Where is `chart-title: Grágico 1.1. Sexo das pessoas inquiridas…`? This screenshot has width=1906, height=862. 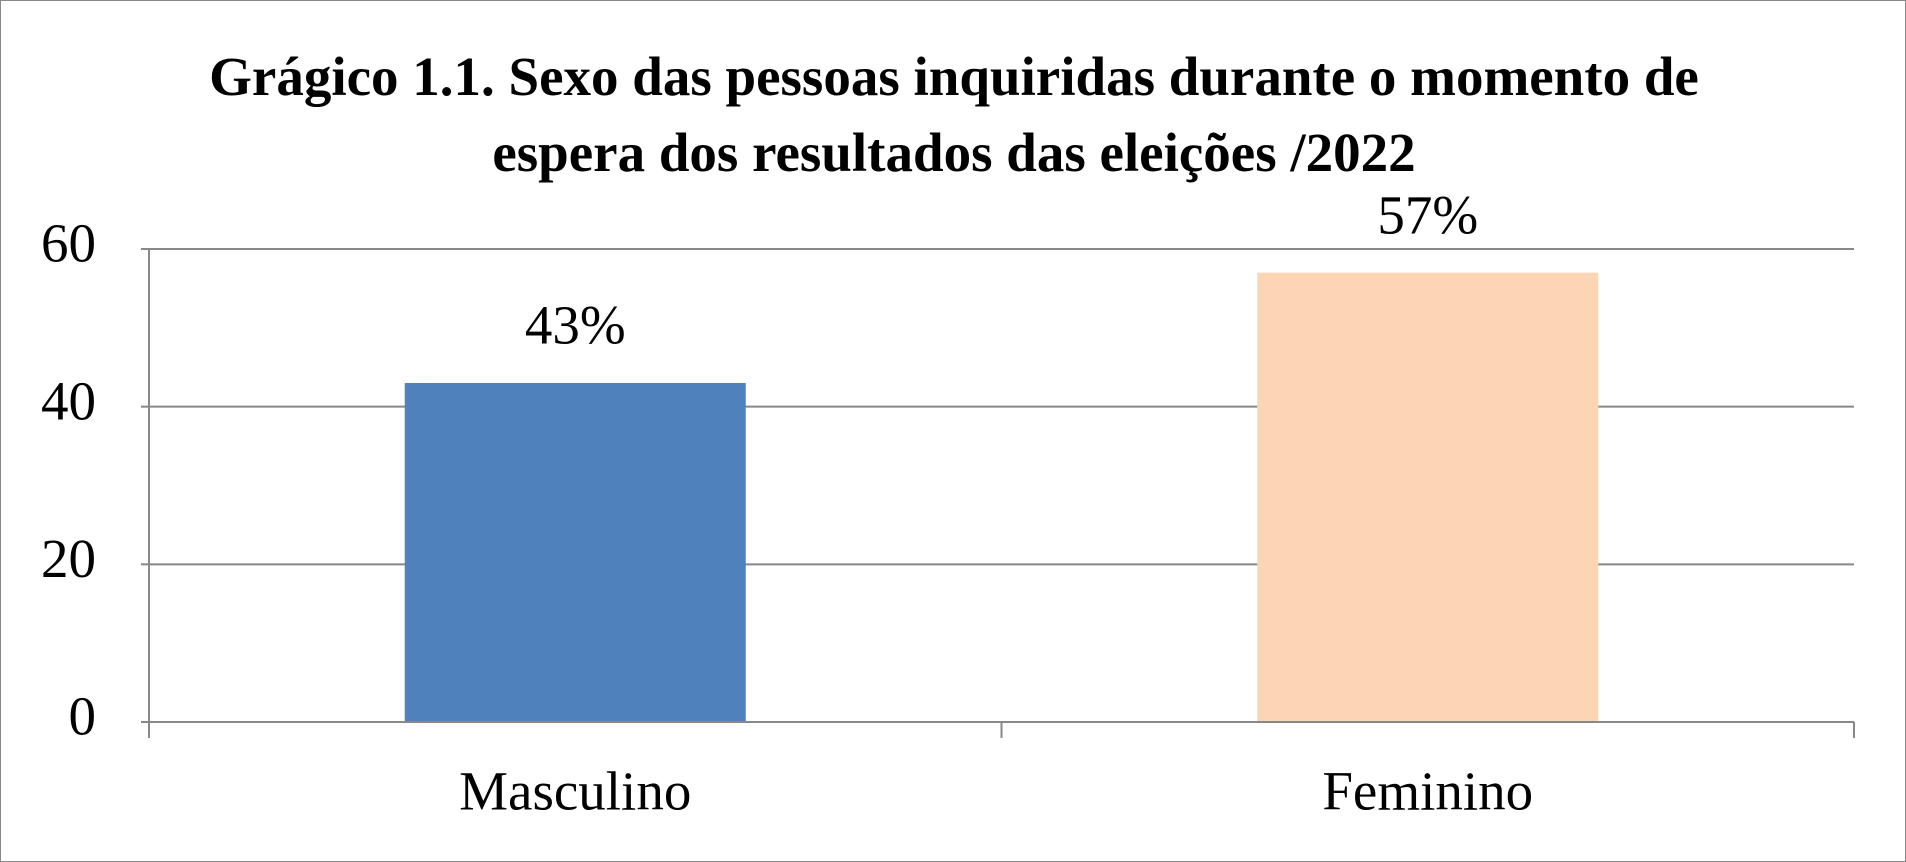 chart-title: Grágico 1.1. Sexo das pessoas inquiridas… is located at coordinates (954, 114).